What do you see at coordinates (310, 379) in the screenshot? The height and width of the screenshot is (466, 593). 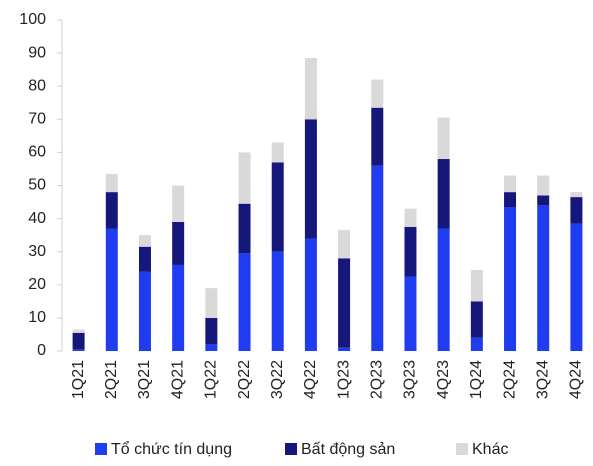 I see `x-tick-label: 4Q22` at bounding box center [310, 379].